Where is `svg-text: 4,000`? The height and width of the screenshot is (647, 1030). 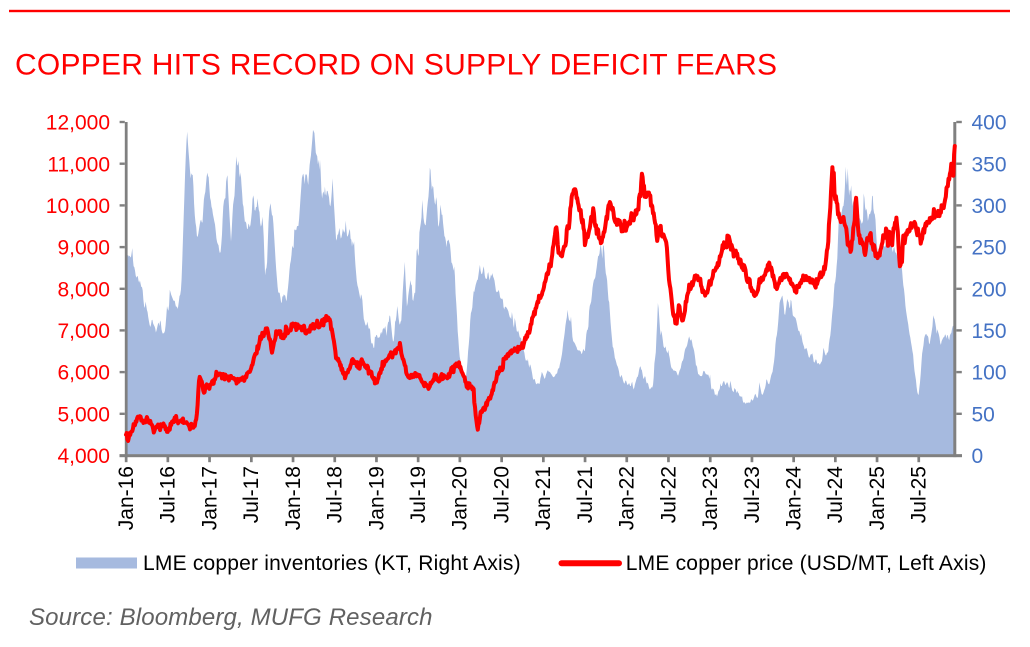
svg-text: 4,000 is located at coordinates (83, 456).